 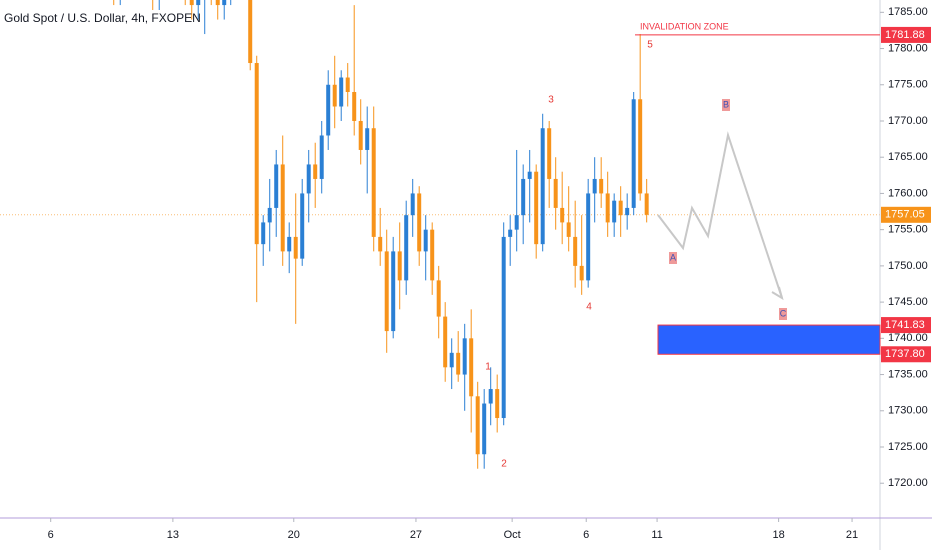 What do you see at coordinates (908, 483) in the screenshot?
I see `y-tick-label: 1720.00` at bounding box center [908, 483].